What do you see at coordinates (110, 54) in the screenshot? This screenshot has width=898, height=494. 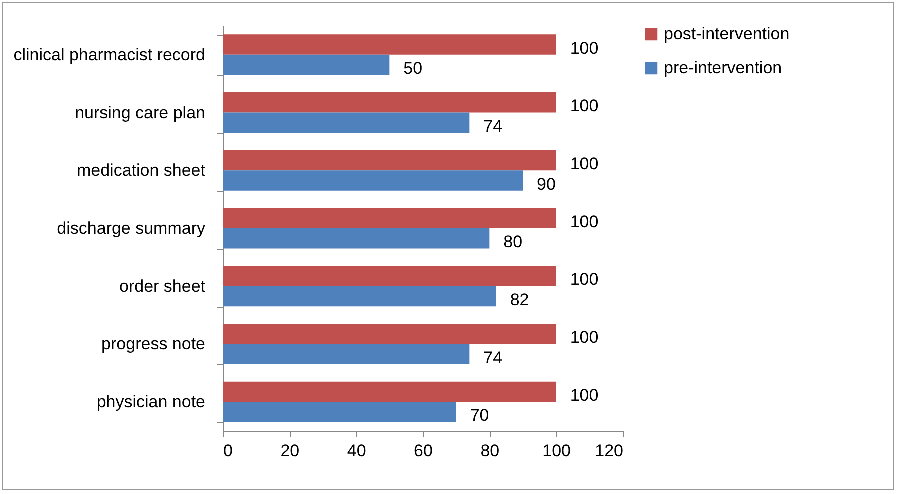 I see `y-tick-label: clinical pharmacist record` at bounding box center [110, 54].